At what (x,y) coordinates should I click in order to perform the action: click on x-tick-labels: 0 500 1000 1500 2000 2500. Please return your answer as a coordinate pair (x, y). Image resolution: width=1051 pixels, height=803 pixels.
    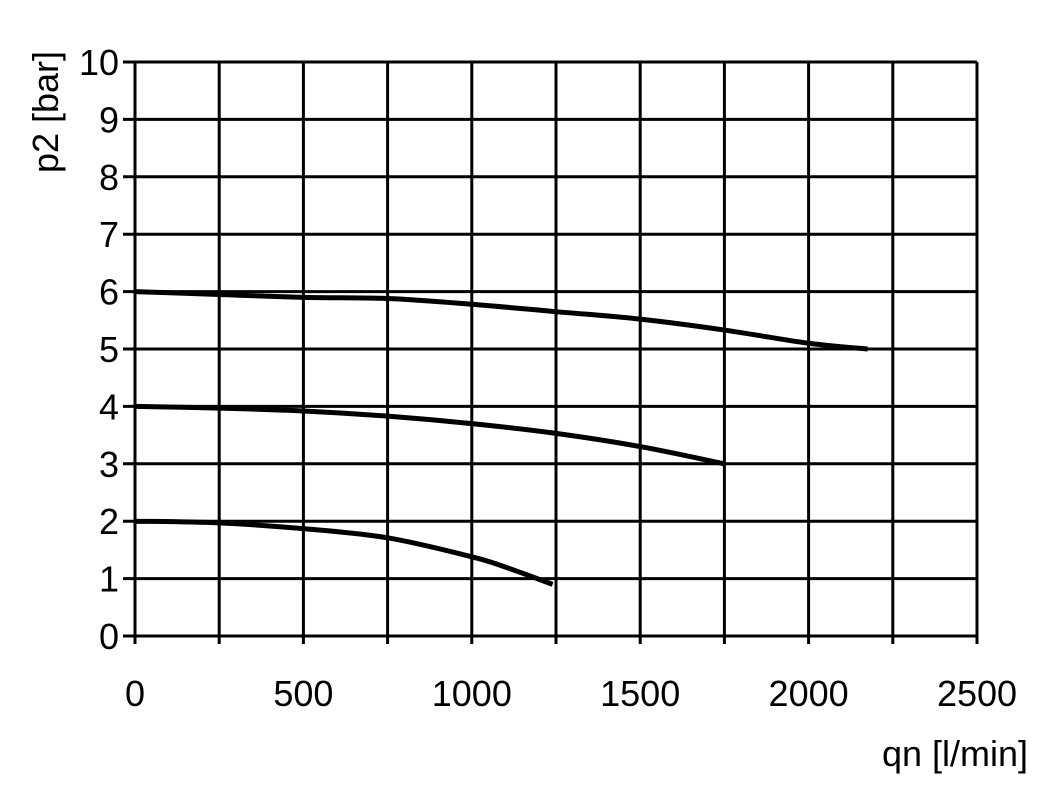
    Looking at the image, I should click on (571, 693).